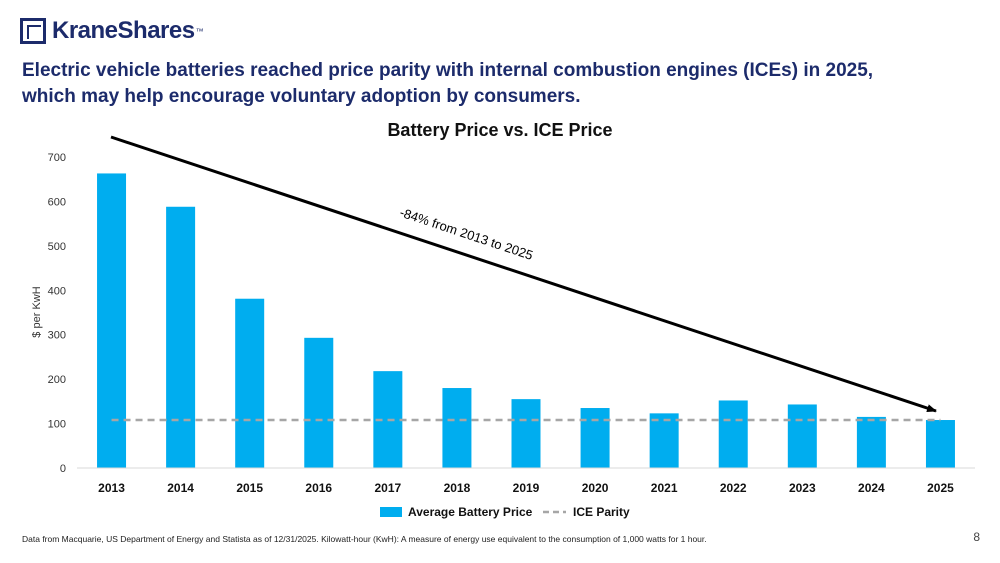 The height and width of the screenshot is (563, 1000). What do you see at coordinates (871, 442) in the screenshot?
I see `bar-2024` at bounding box center [871, 442].